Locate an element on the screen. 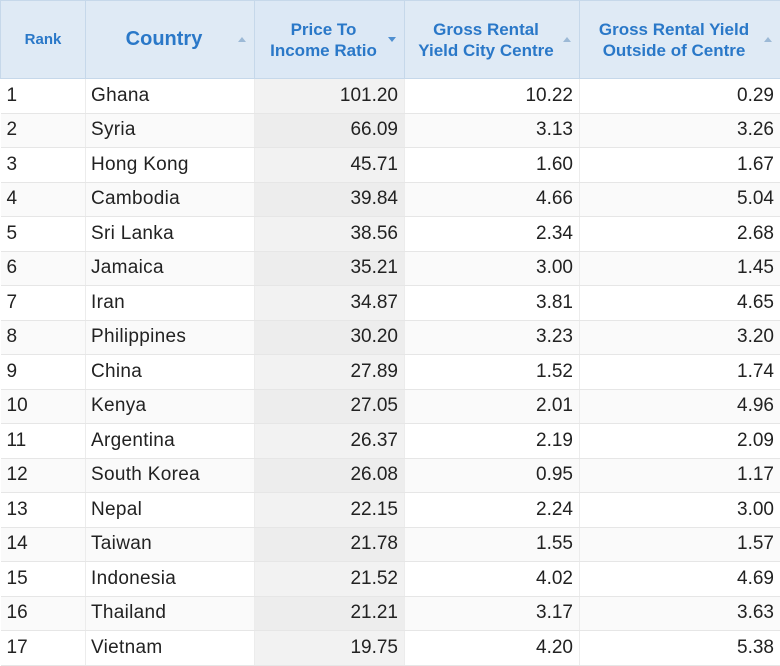 This screenshot has height=666, width=780. rank-cell: 6 is located at coordinates (43, 268).